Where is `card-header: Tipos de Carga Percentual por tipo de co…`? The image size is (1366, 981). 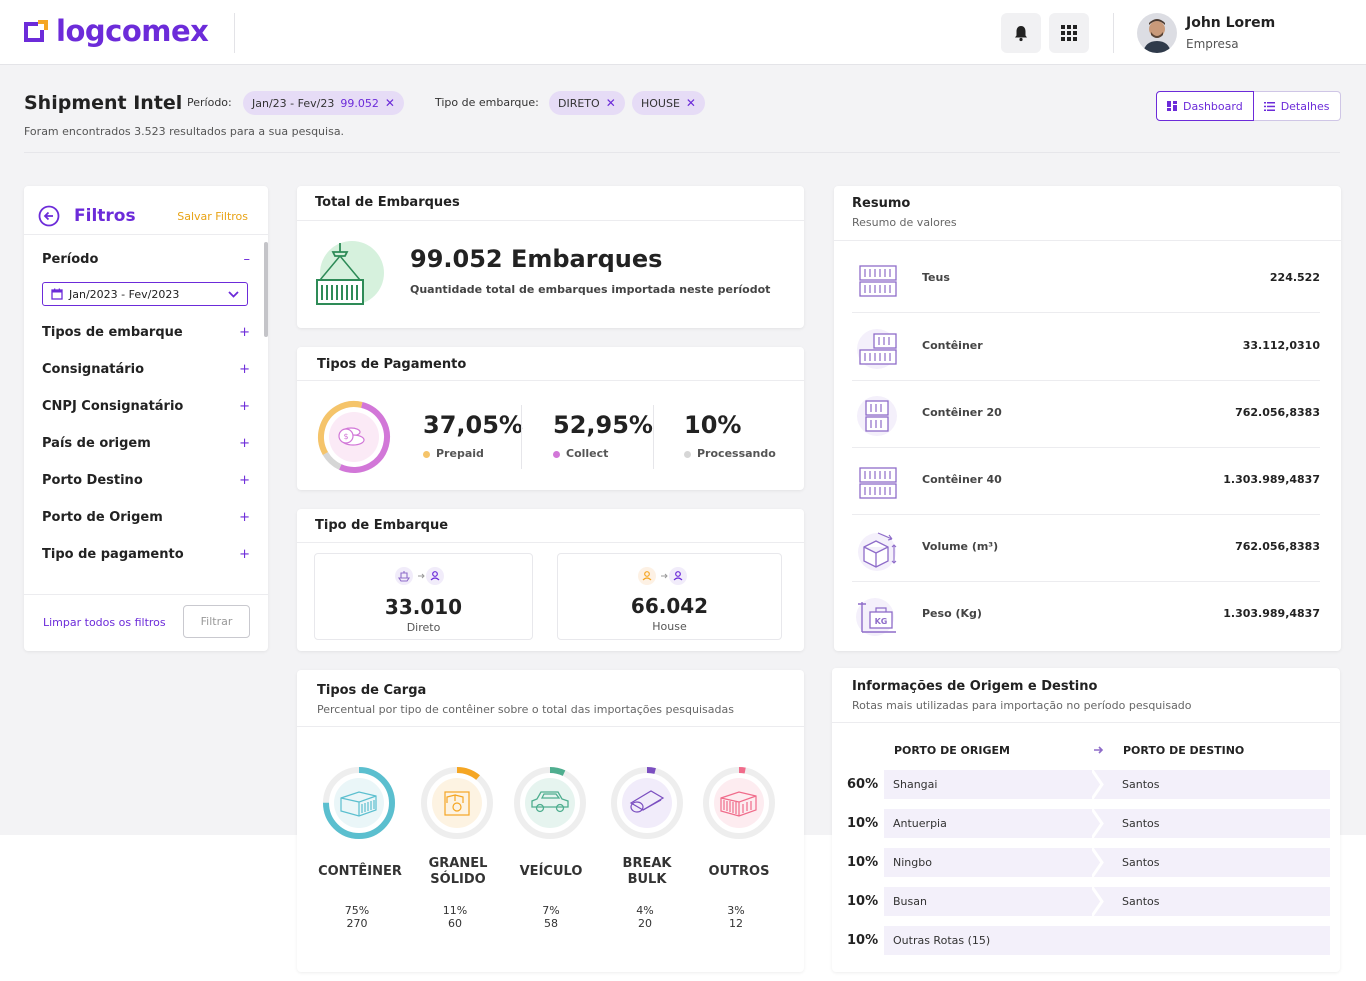 card-header: Tipos de Carga Percentual por tipo de co… is located at coordinates (525, 699).